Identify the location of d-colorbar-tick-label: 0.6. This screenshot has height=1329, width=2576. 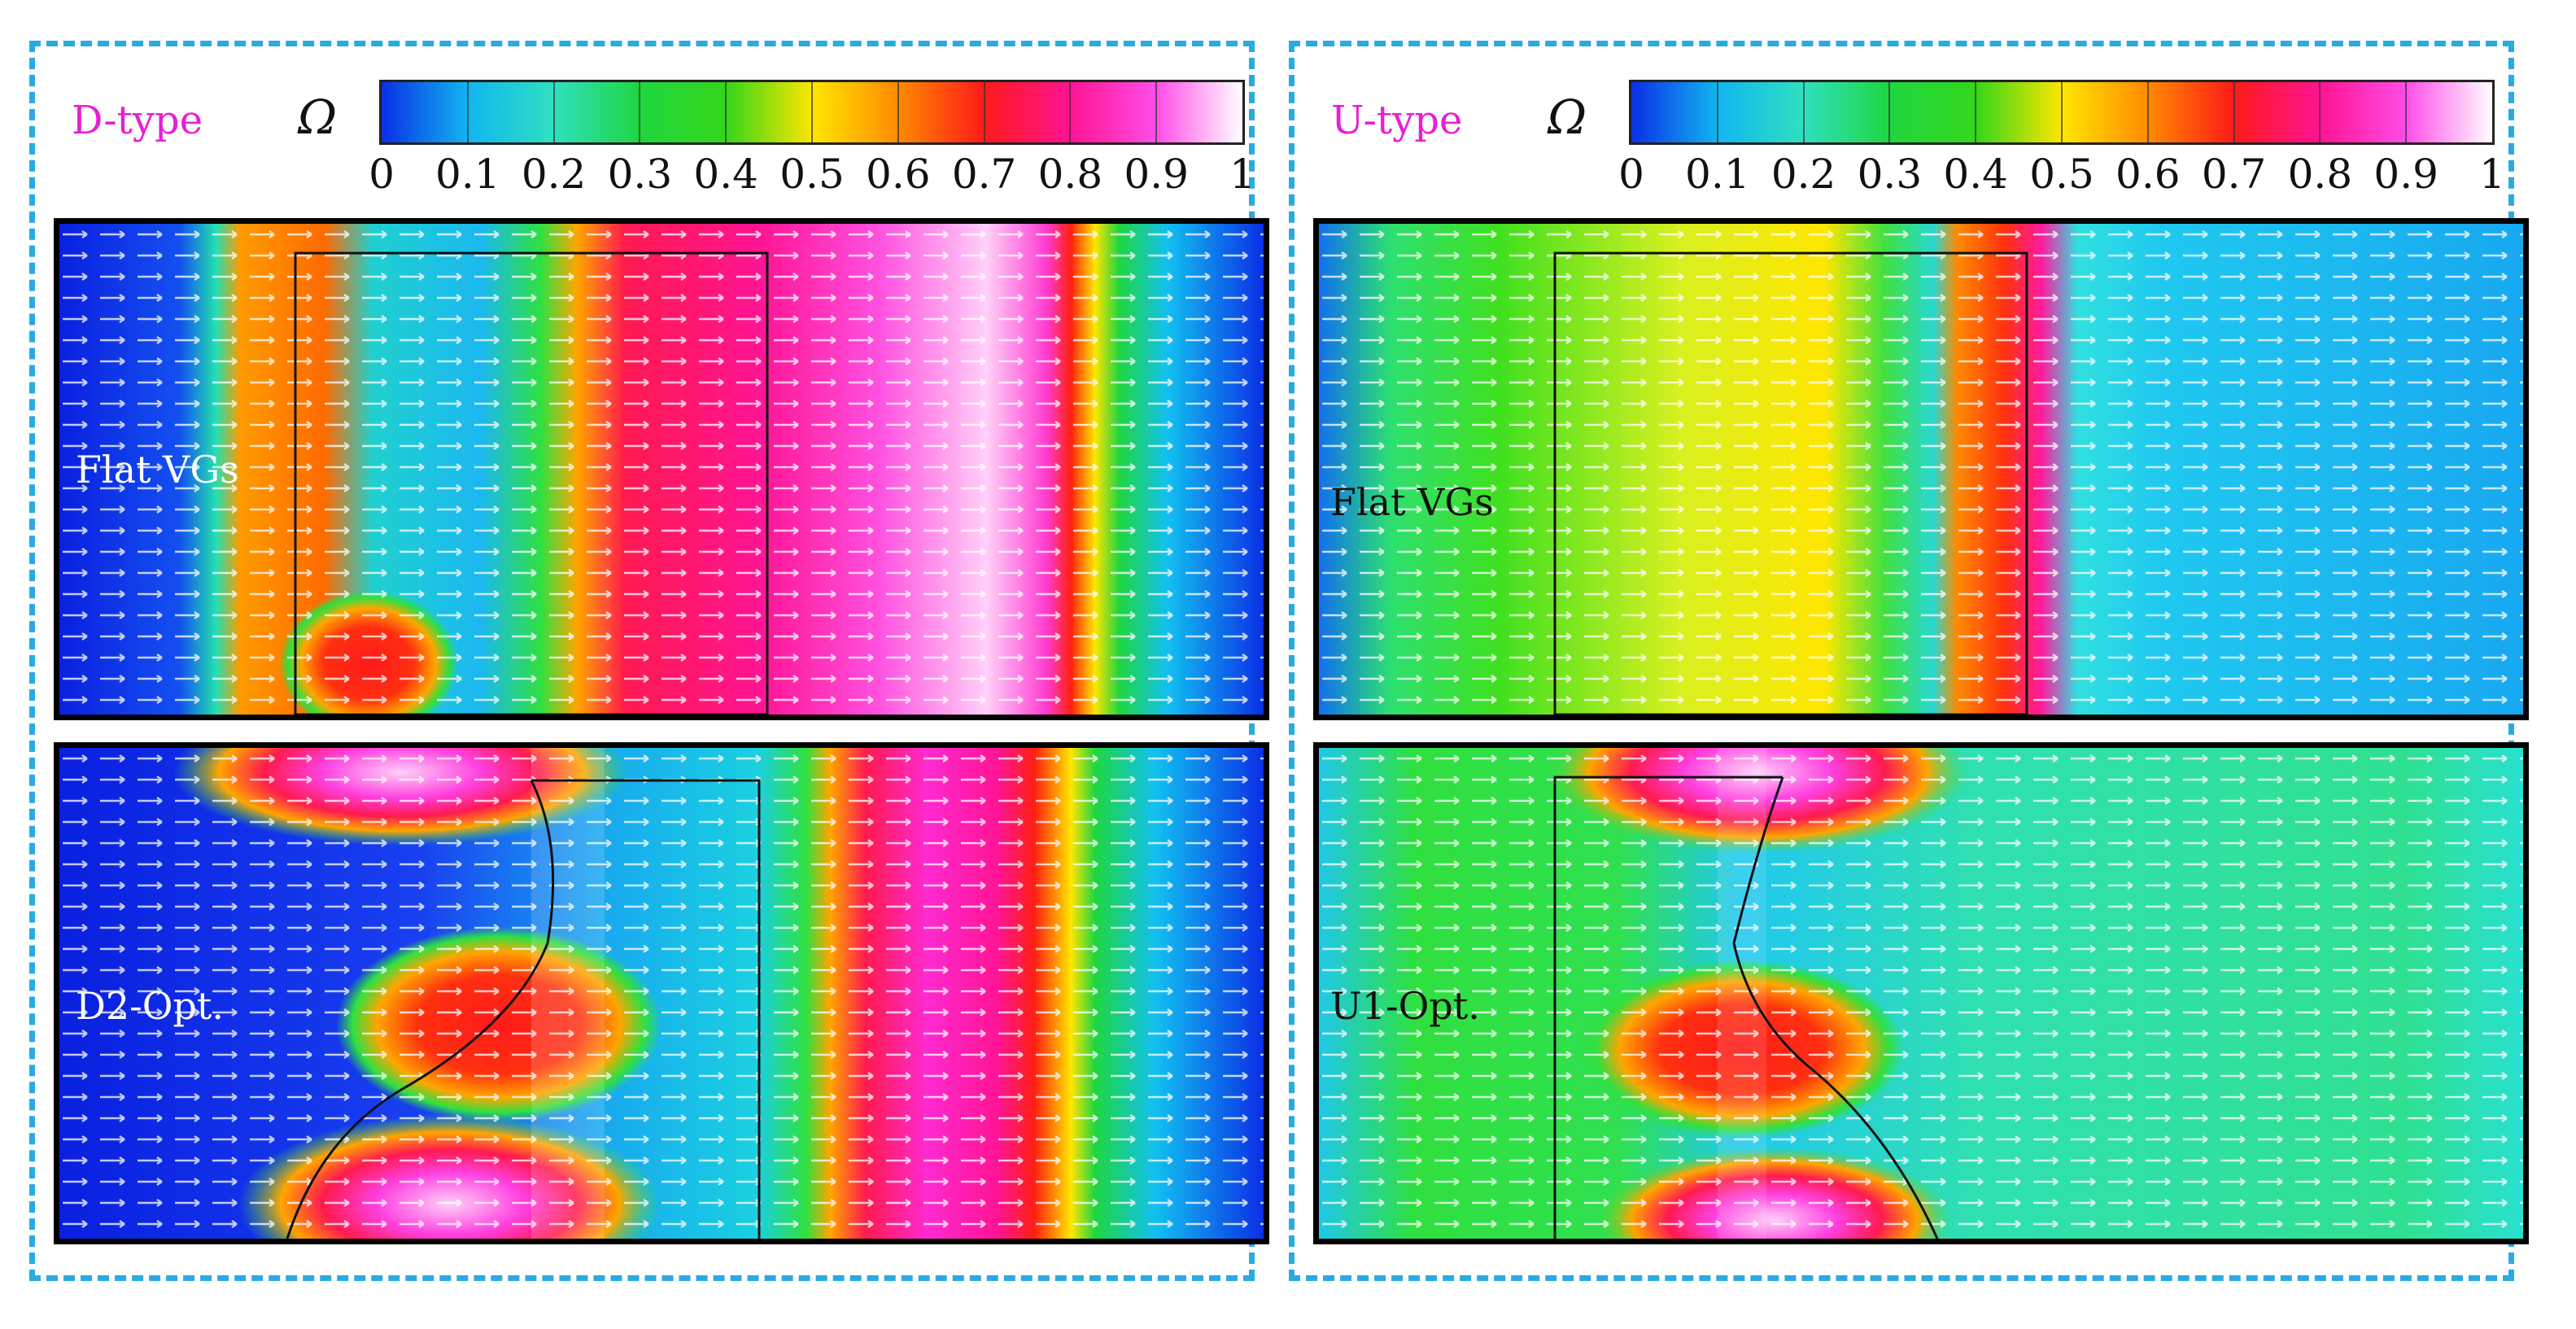
(898, 174).